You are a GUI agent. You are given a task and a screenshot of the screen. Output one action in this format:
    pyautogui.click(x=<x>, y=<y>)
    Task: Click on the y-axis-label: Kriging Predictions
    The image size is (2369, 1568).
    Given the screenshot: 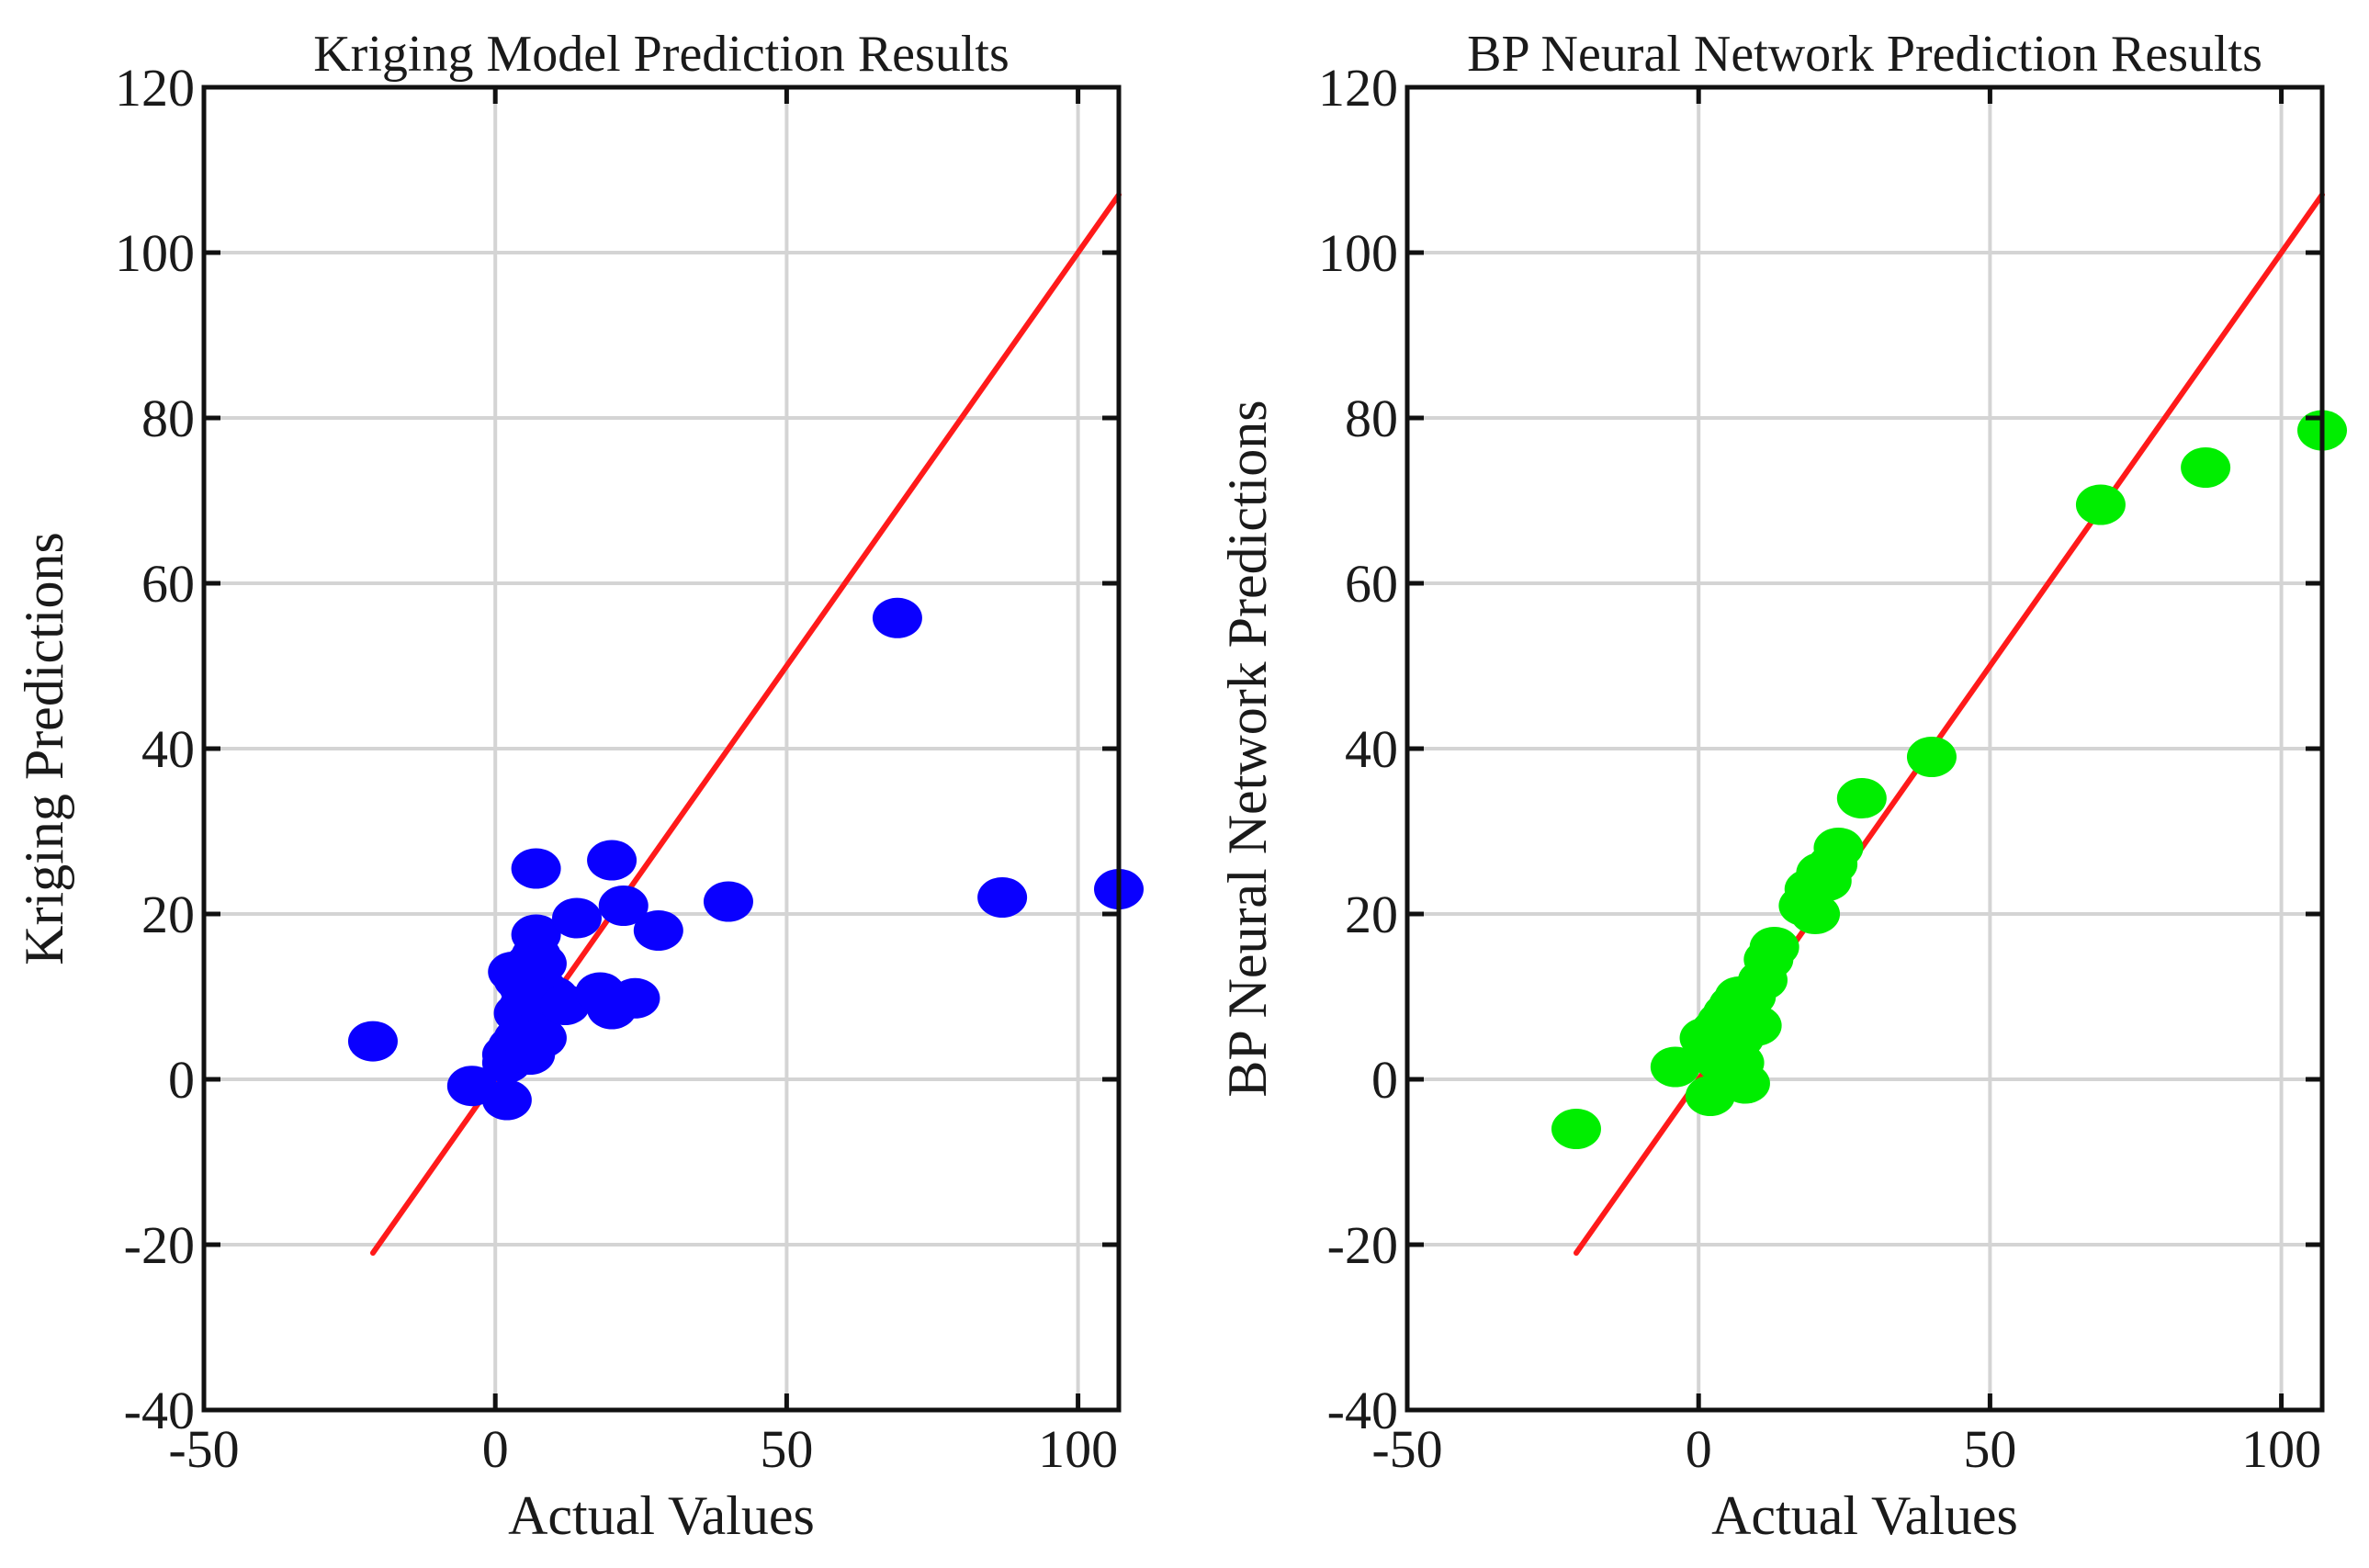 What is the action you would take?
    pyautogui.click(x=44, y=749)
    